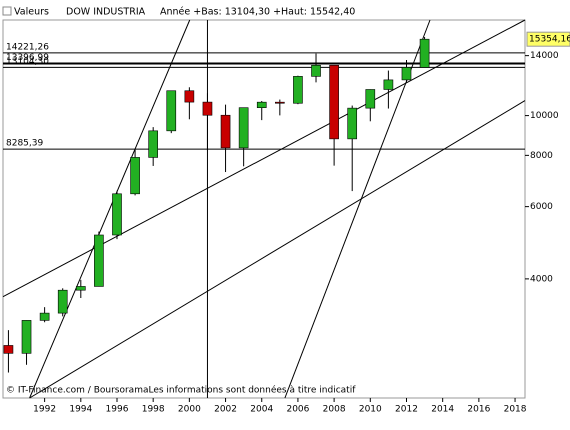 The image size is (570, 430). I want to click on x-tick-label: 2014, so click(442, 410).